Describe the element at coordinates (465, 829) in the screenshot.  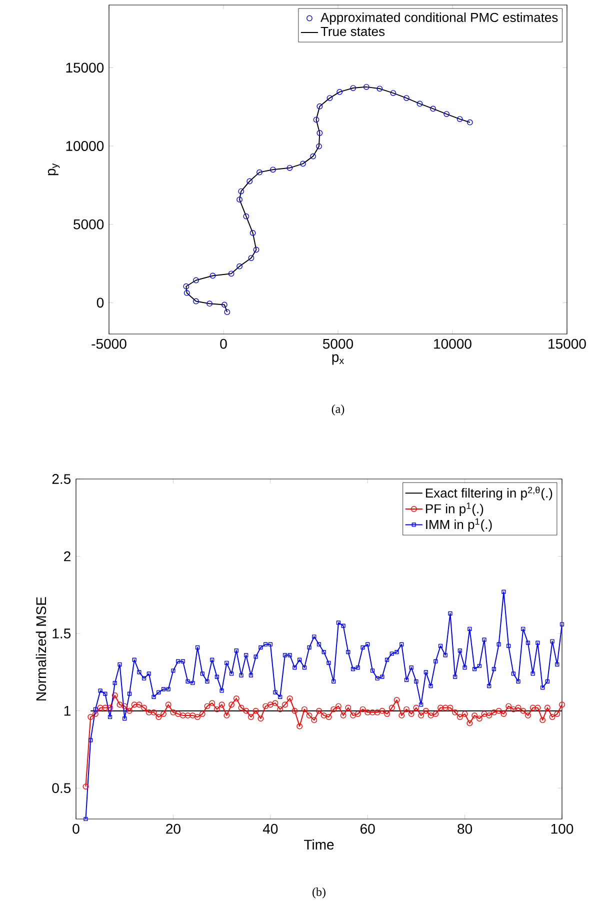
I see `x-tick-label: 80` at that location.